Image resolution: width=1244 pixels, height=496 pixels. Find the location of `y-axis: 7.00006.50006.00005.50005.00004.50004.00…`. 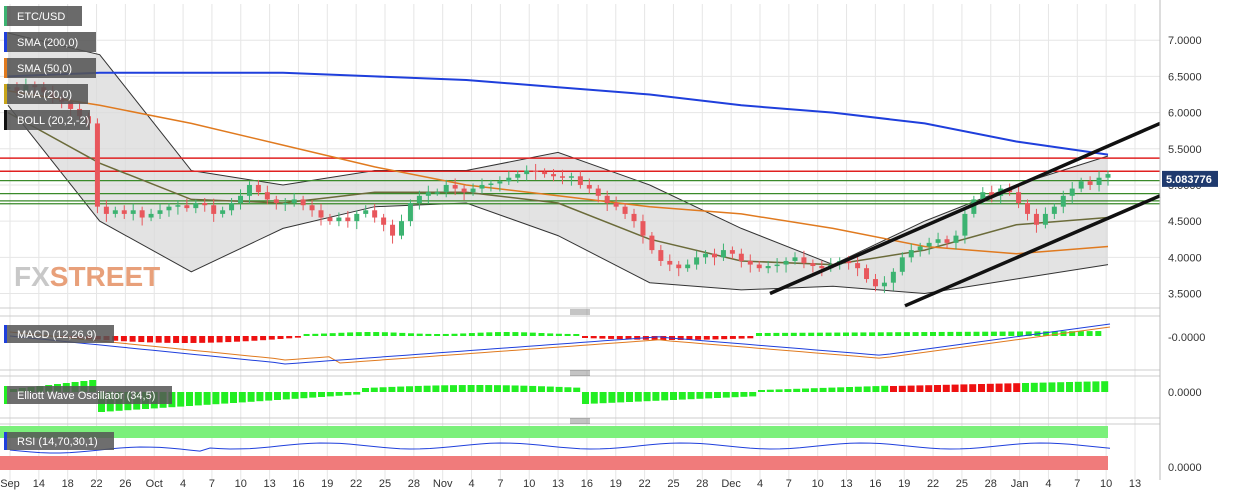

y-axis: 7.00006.50006.00005.50005.00004.50004.00… is located at coordinates (1188, 240).